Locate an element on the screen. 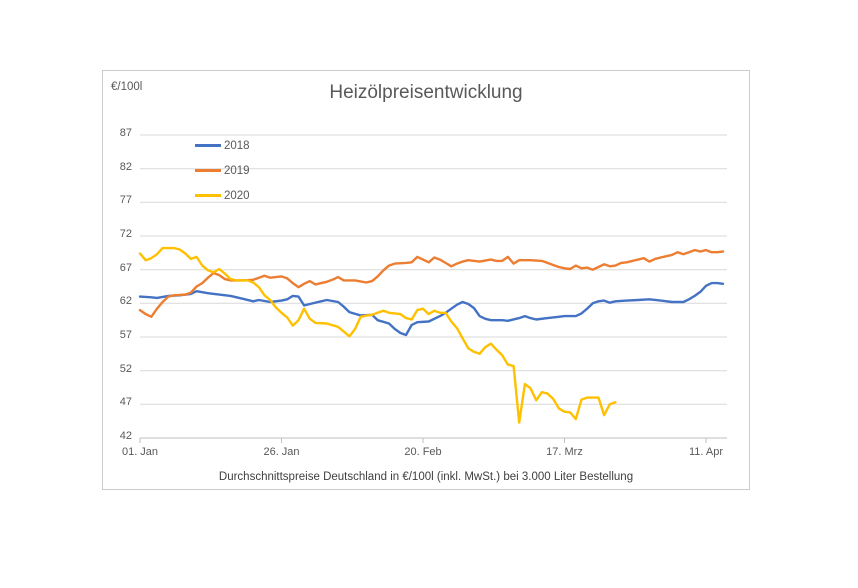 The image size is (858, 588). series-line-2019 is located at coordinates (431, 283).